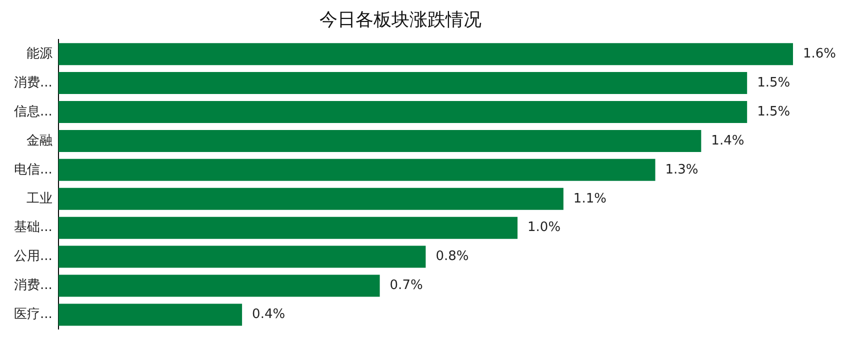 This screenshot has width=856, height=351. I want to click on data-label: 1.3%, so click(681, 170).